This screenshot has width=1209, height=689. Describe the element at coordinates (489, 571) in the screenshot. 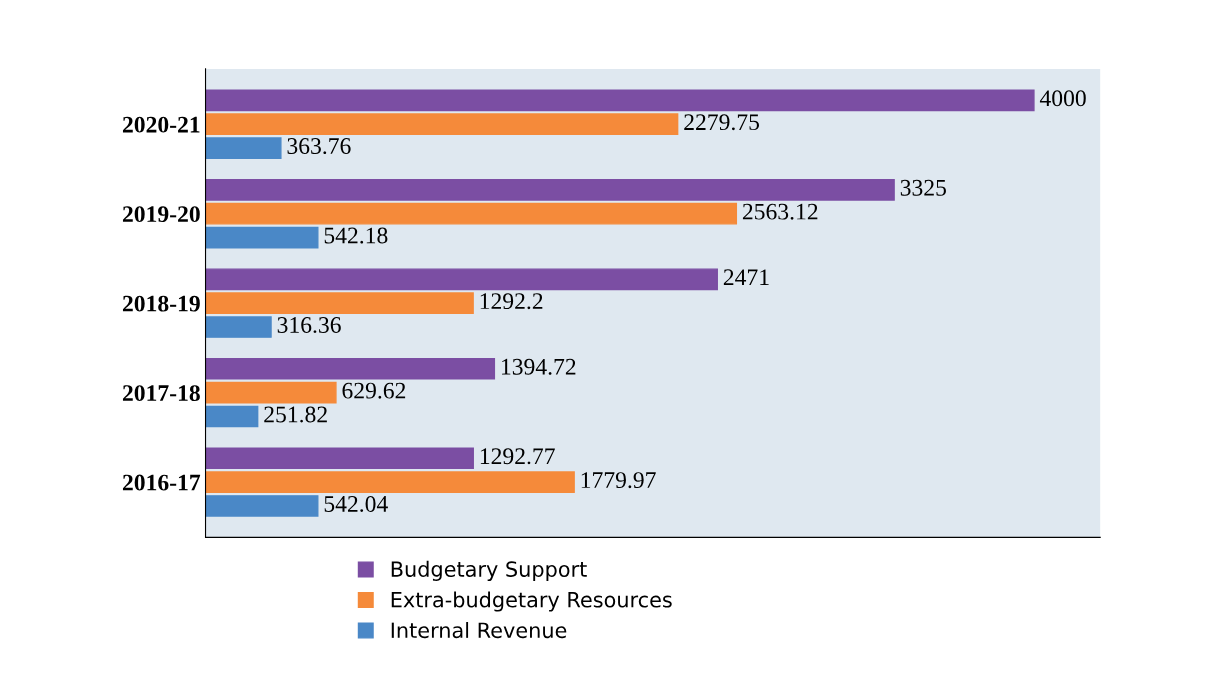

I see `legend-label: Budgetary Support` at that location.